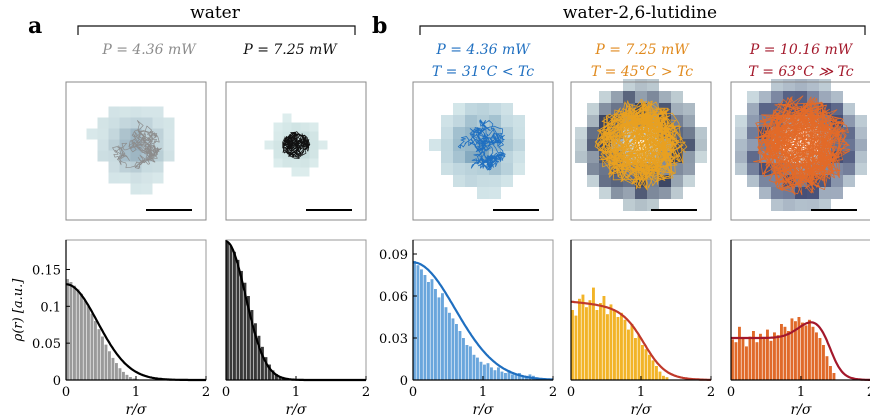 The image size is (870, 420). I want to click on y-tick-label: 0.06, so click(393, 297).